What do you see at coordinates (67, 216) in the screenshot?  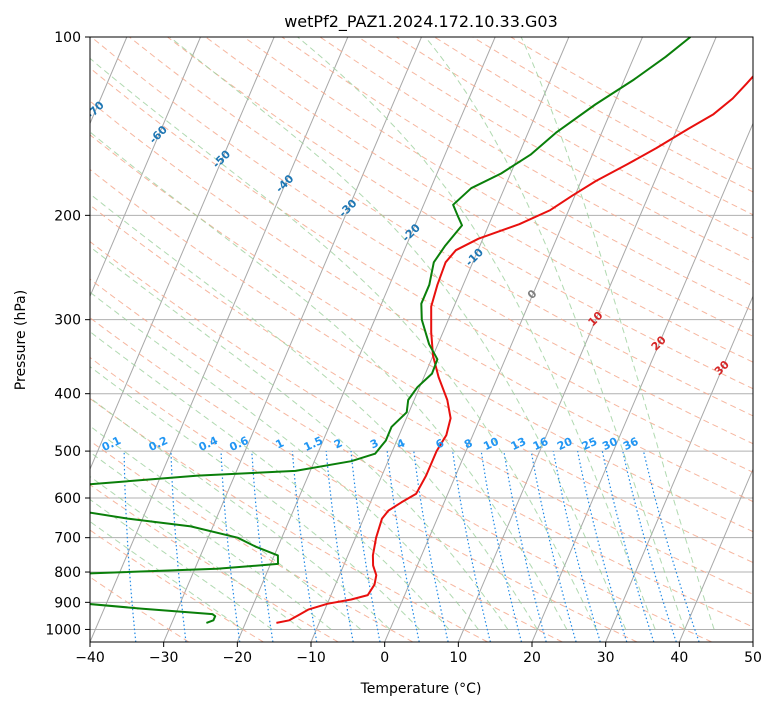 I see `y-tick-label: 200` at bounding box center [67, 216].